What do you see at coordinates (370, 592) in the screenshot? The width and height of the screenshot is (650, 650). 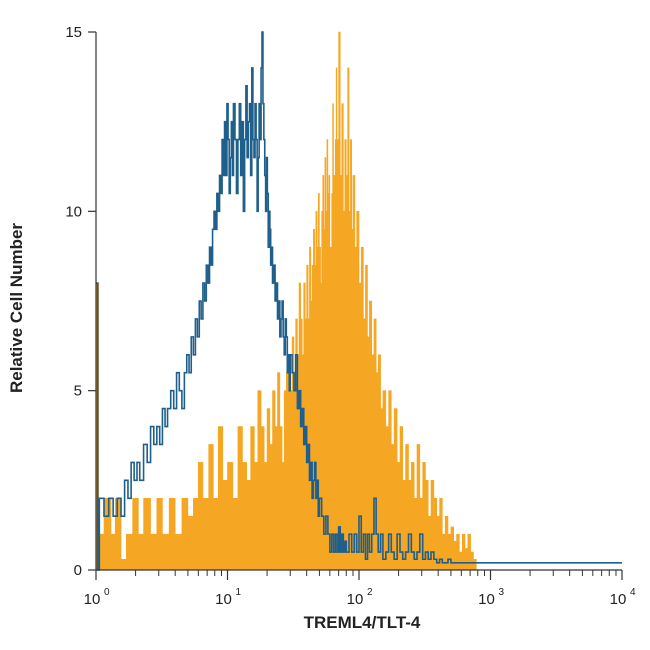 I see `x-tick-exponent: 2` at bounding box center [370, 592].